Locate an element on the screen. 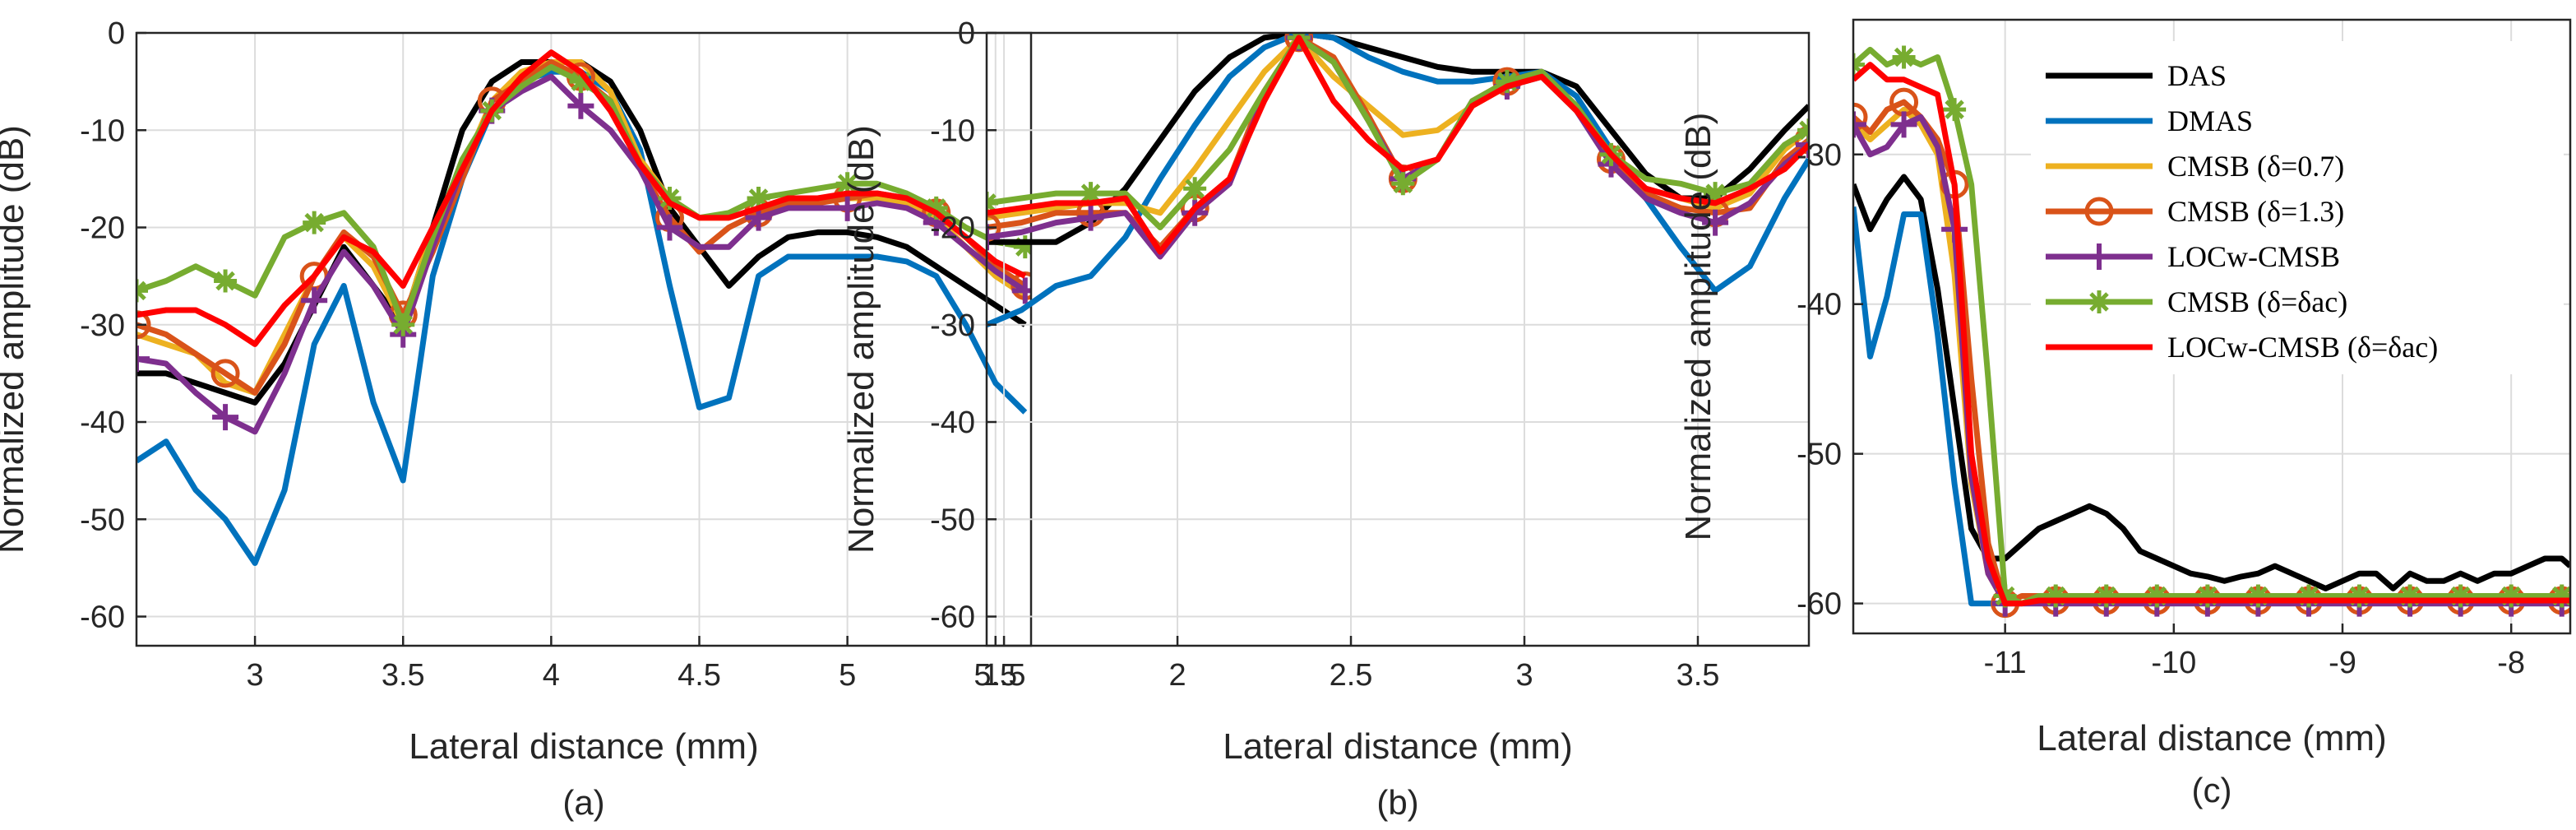  legend-marker-star is located at coordinates (2099, 302).